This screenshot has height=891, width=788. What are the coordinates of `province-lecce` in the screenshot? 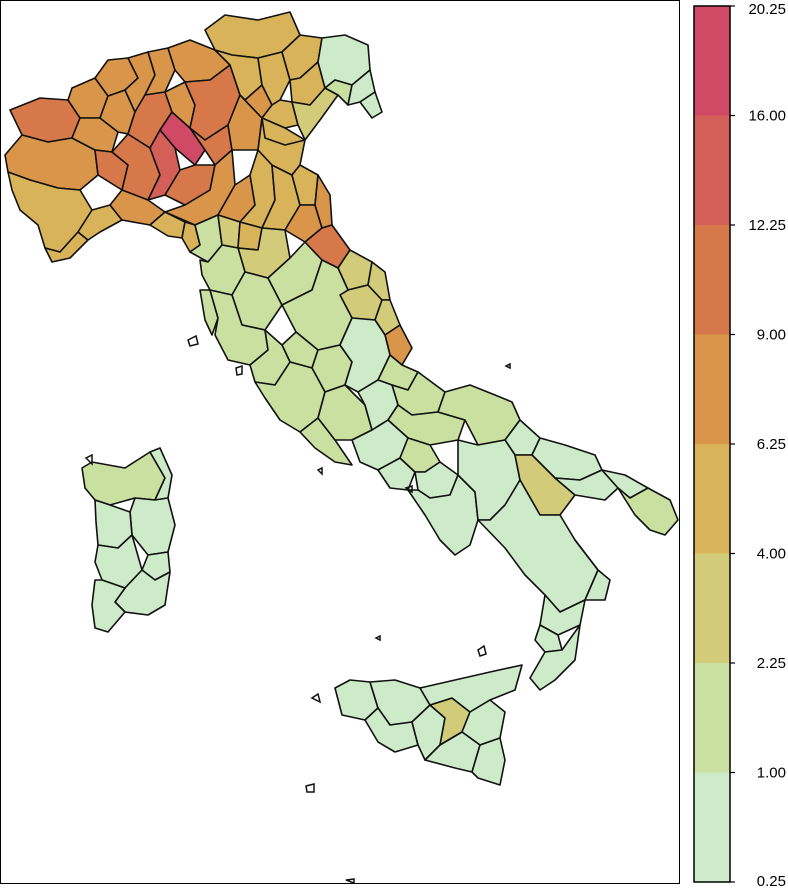 It's located at (648, 511).